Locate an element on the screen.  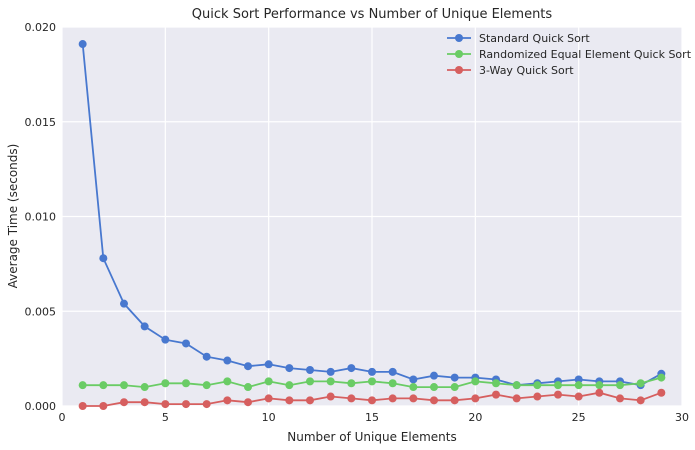
y-tick-label: 0.010 is located at coordinates (41, 217).